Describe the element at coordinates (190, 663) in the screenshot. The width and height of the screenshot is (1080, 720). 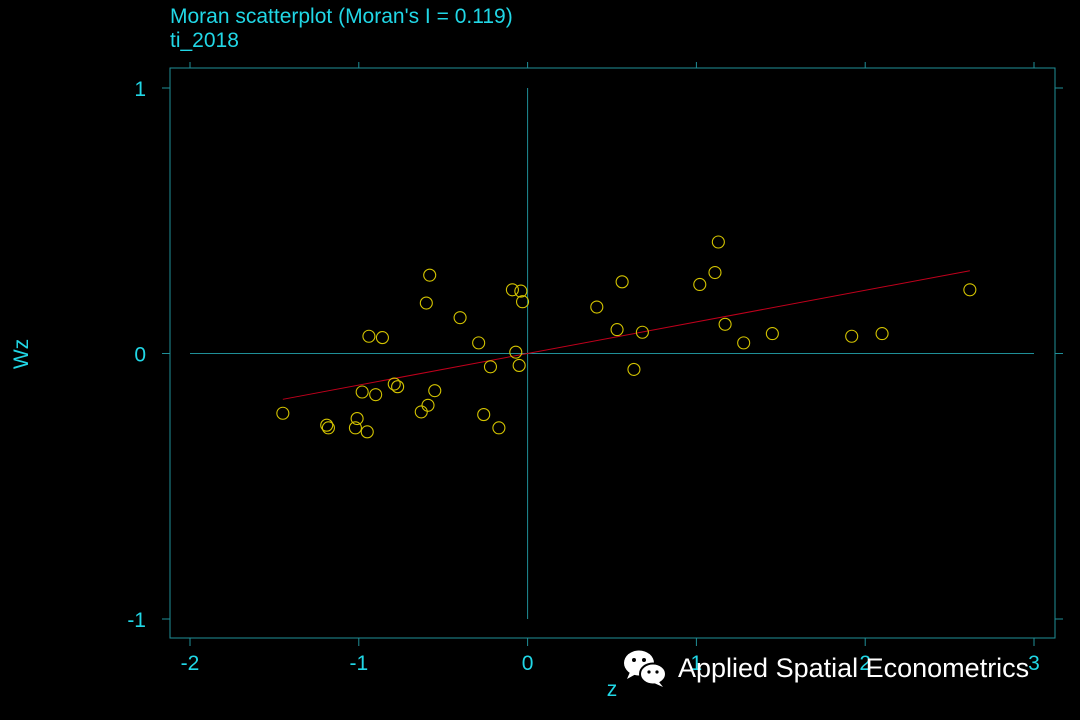
I see `x-tick-label: -2` at that location.